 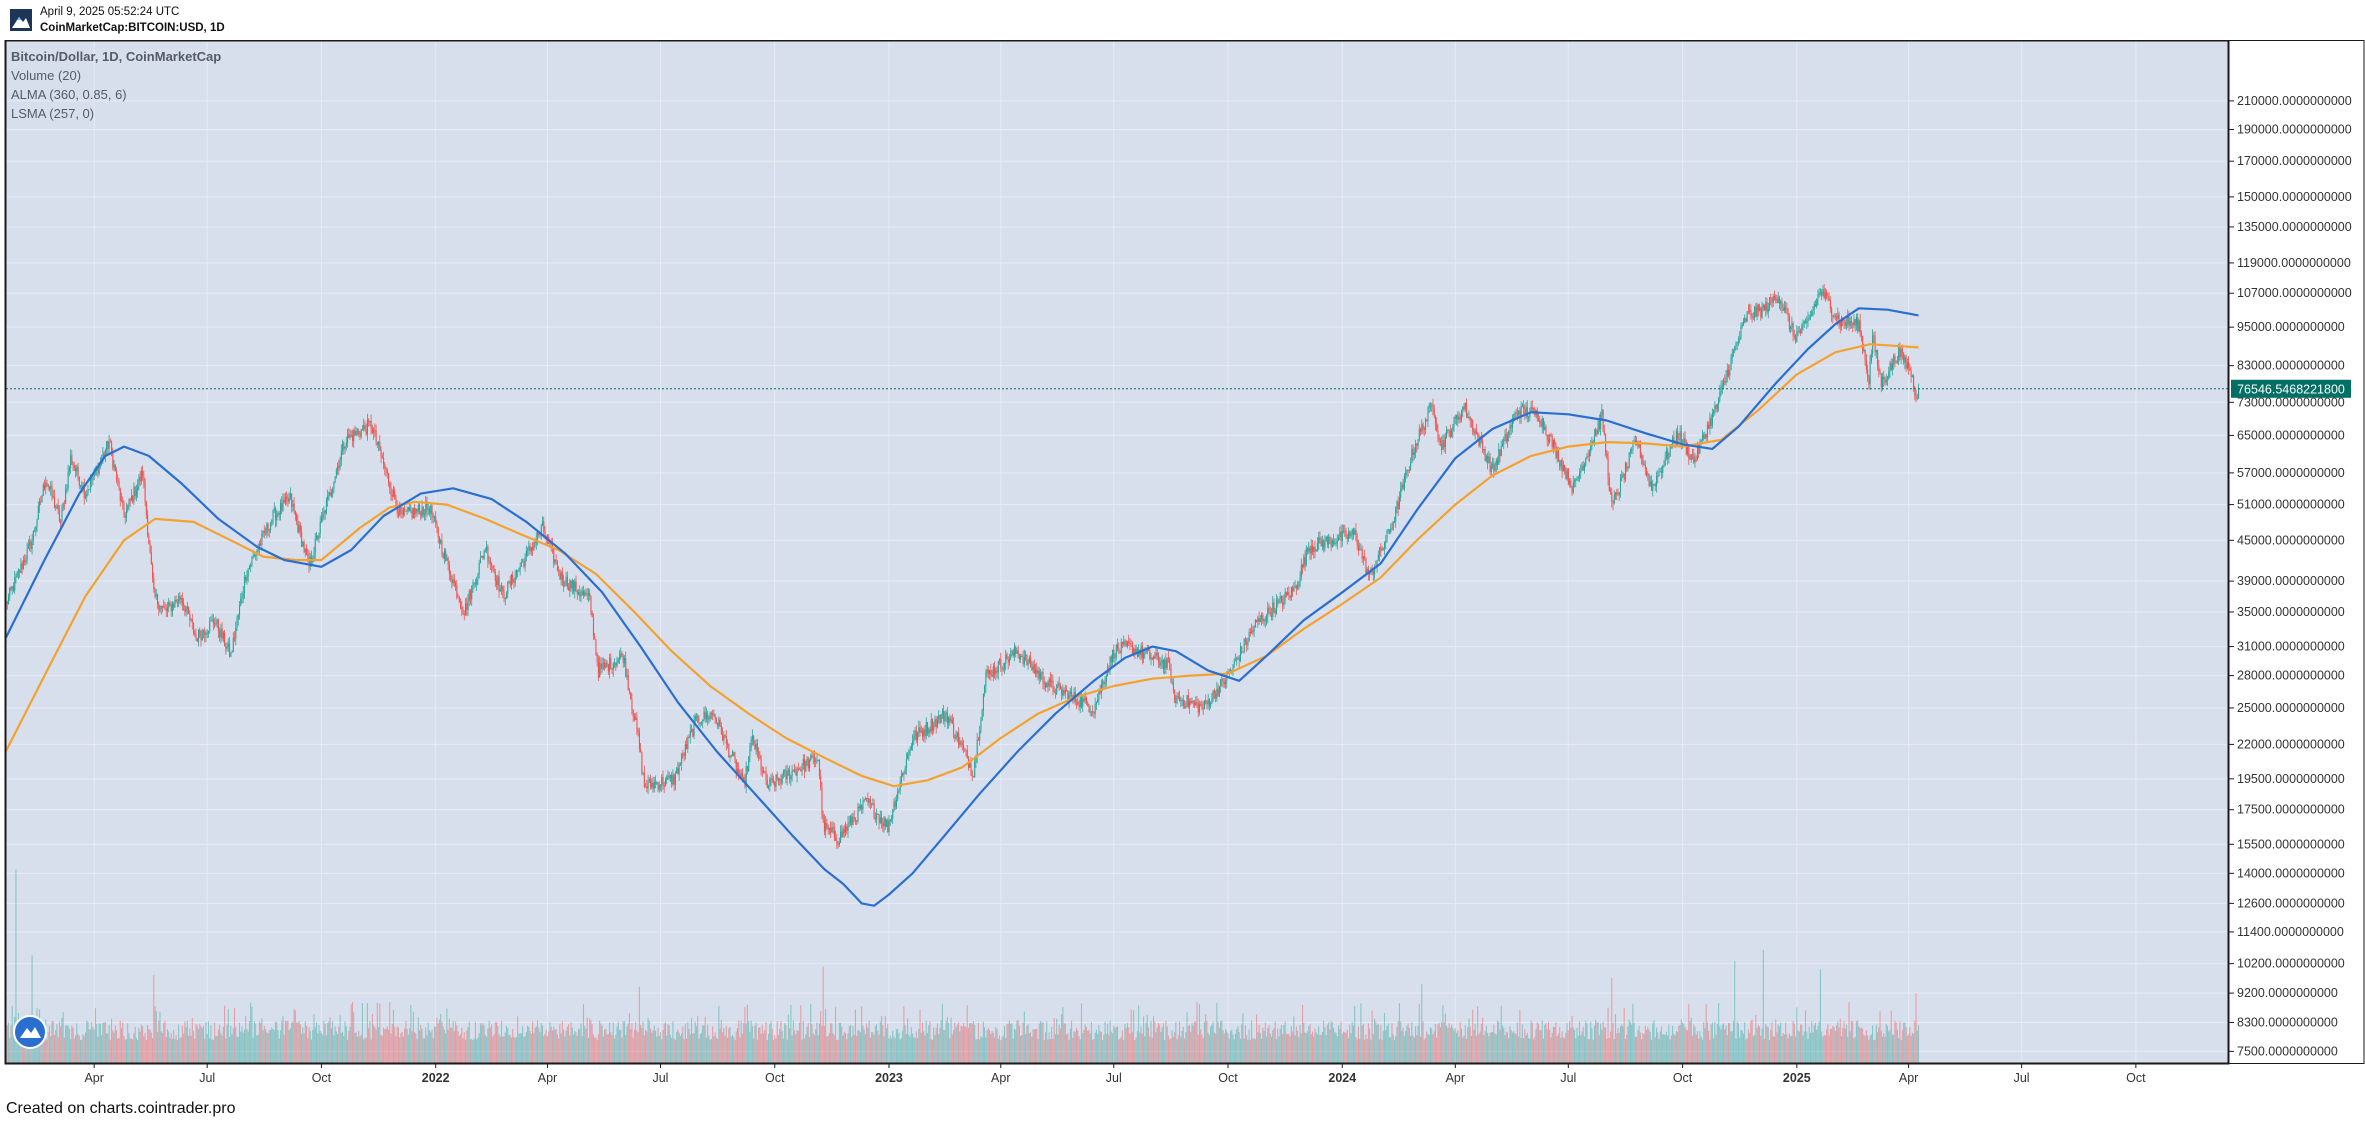 I want to click on y-axis-frame, so click(x=2296, y=552).